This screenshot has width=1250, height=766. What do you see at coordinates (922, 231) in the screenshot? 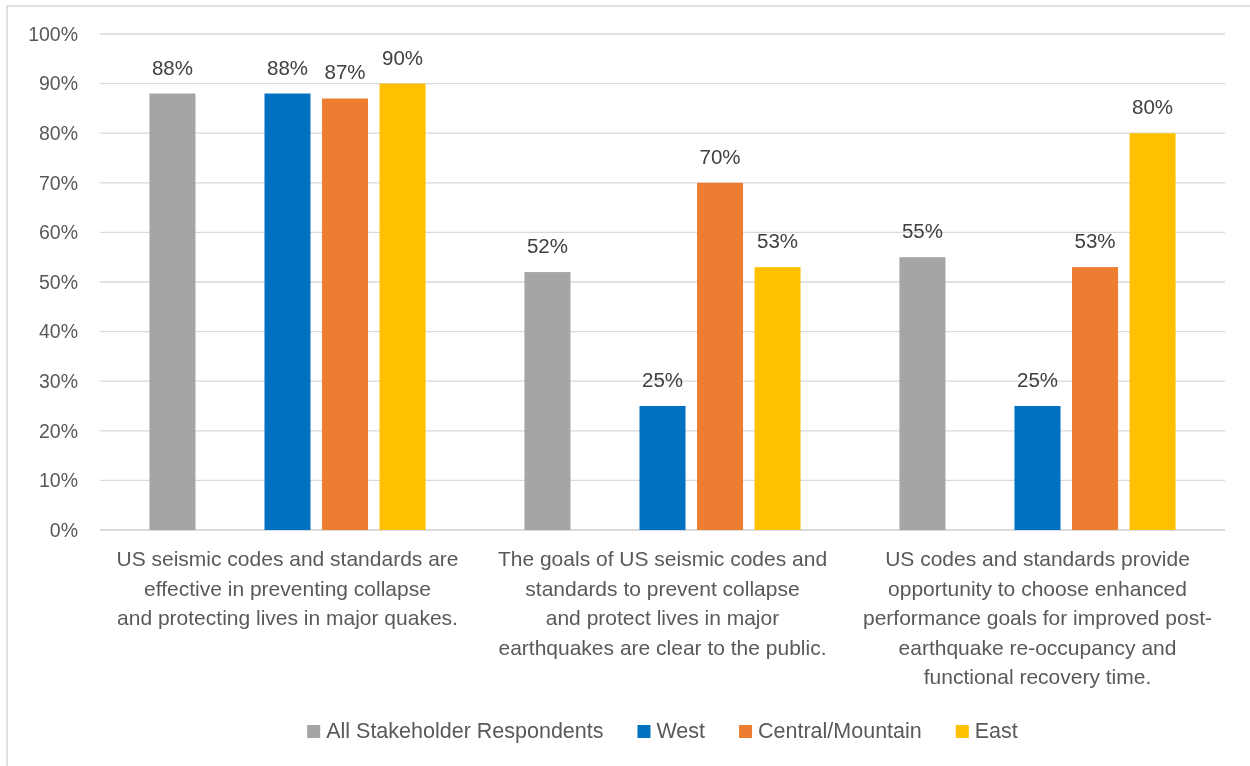
I see `data-label: 55%` at bounding box center [922, 231].